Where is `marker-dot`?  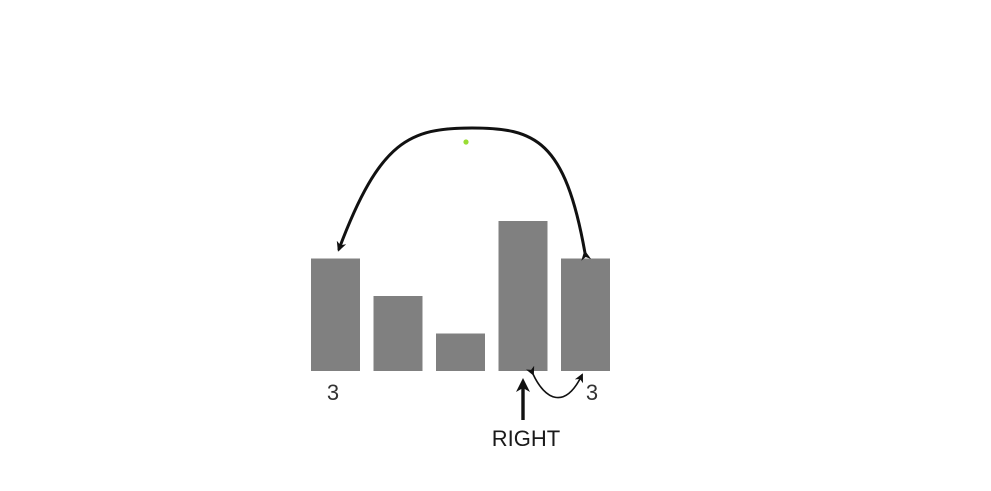 marker-dot is located at coordinates (466, 142).